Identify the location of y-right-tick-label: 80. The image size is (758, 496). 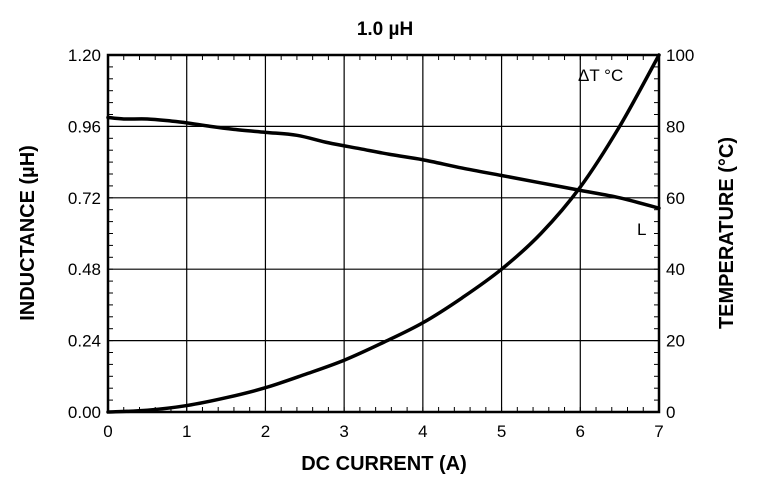
(675, 126).